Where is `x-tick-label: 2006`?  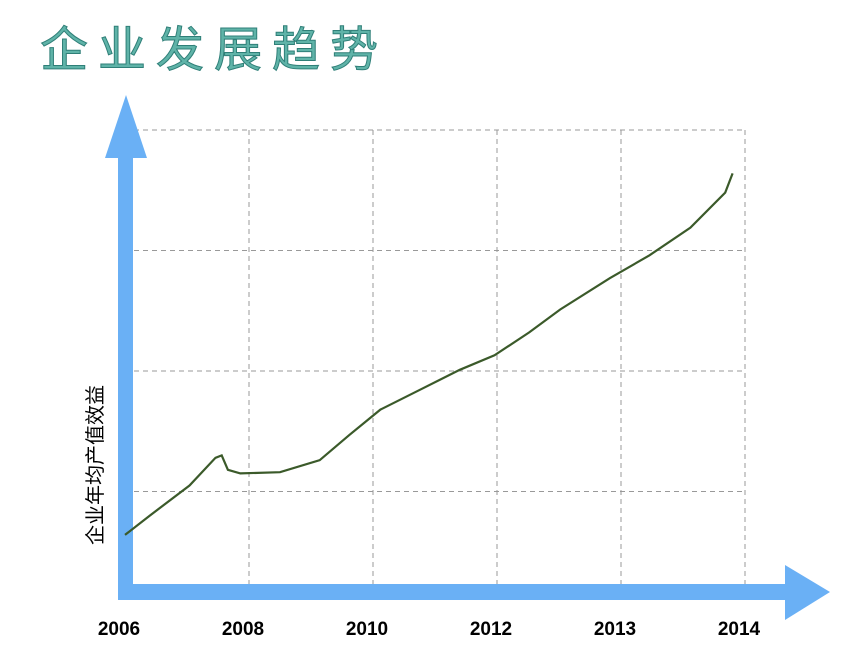 x-tick-label: 2006 is located at coordinates (119, 629).